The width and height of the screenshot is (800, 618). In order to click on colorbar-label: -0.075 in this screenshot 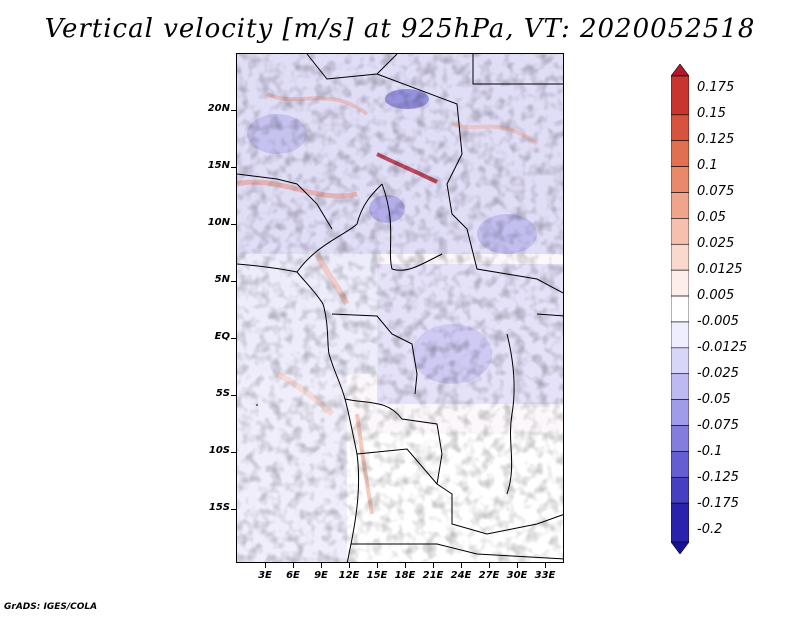, I will do `click(718, 425)`.